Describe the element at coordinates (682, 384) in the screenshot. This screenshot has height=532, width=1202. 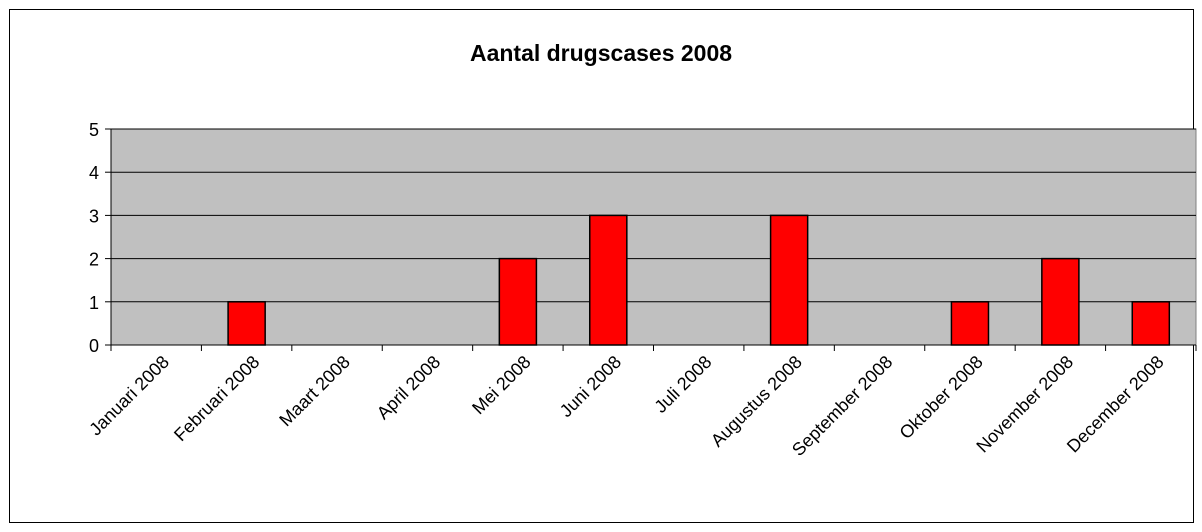
I see `x-tick-label: Juli 2008` at that location.